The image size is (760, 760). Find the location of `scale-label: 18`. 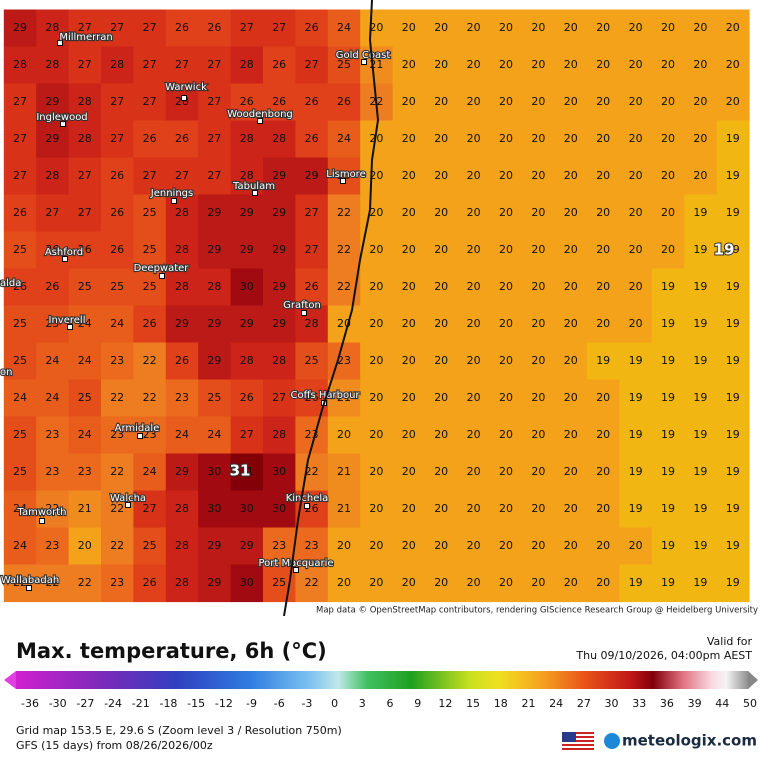

scale-label: 18 is located at coordinates (501, 703).